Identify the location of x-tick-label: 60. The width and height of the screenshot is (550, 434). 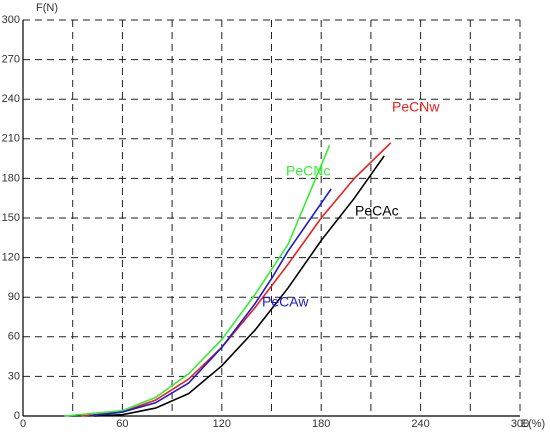
(122, 424).